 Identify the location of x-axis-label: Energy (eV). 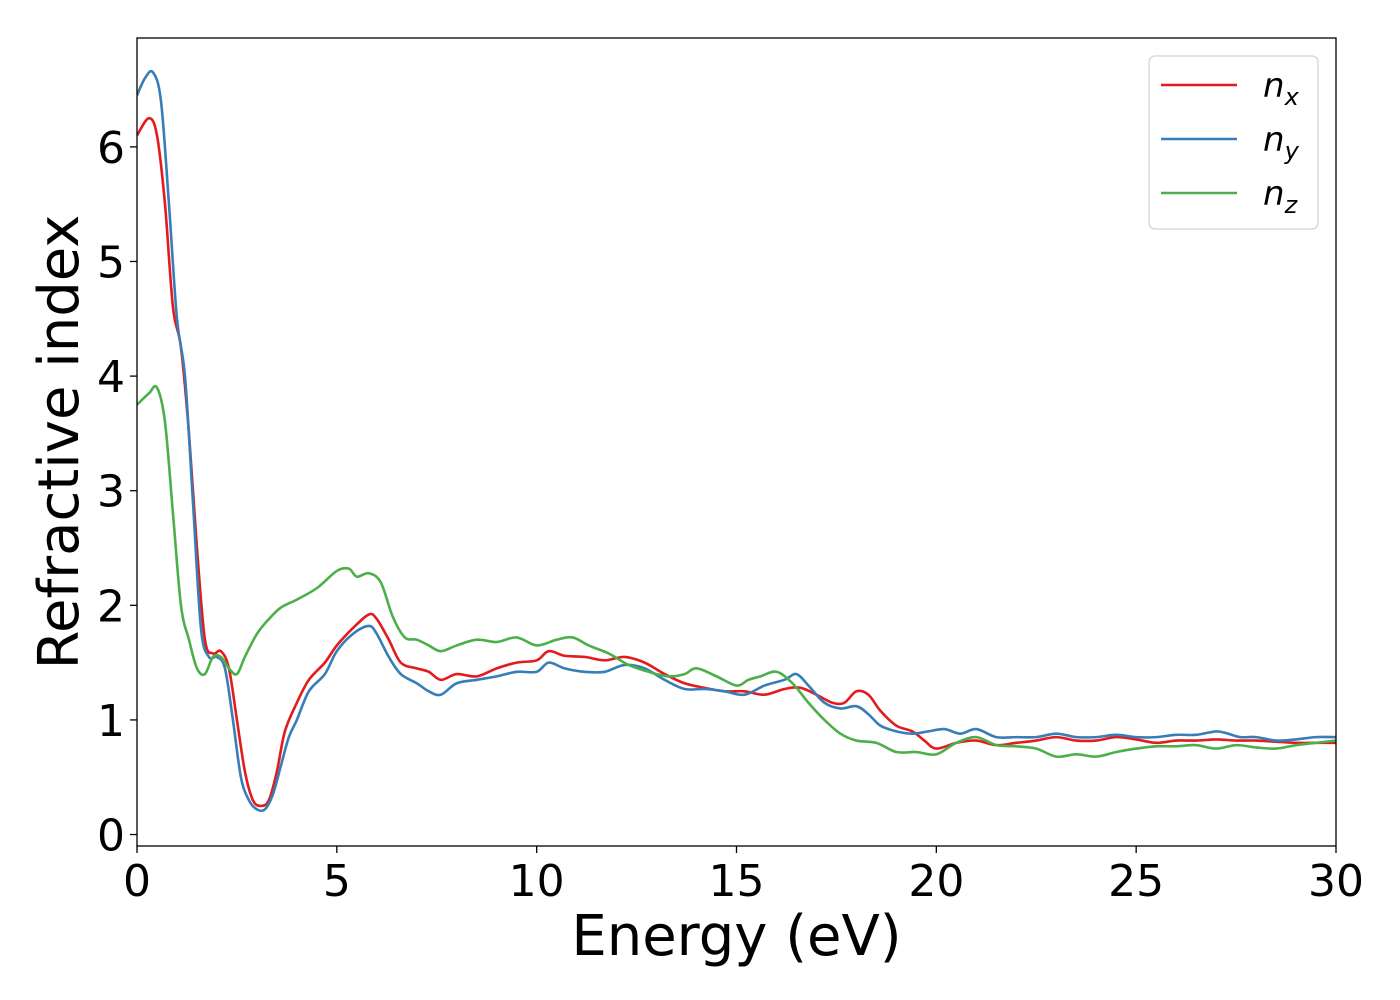
(736, 936).